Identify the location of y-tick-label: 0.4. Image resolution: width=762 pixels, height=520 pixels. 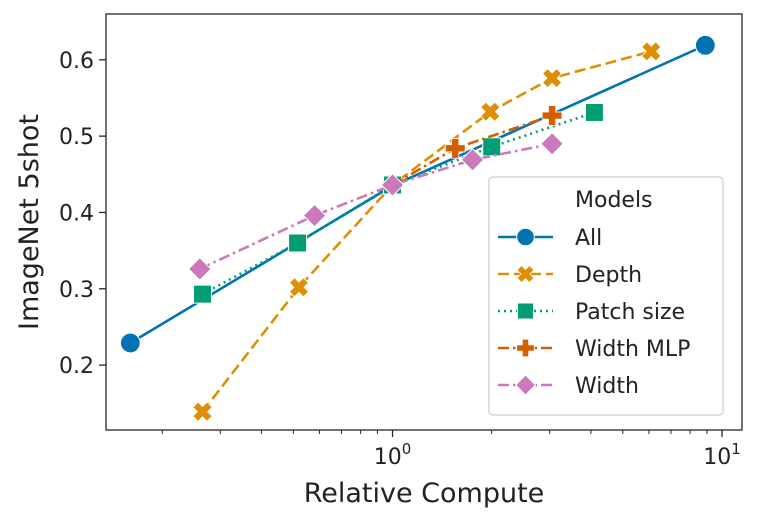
(76, 213).